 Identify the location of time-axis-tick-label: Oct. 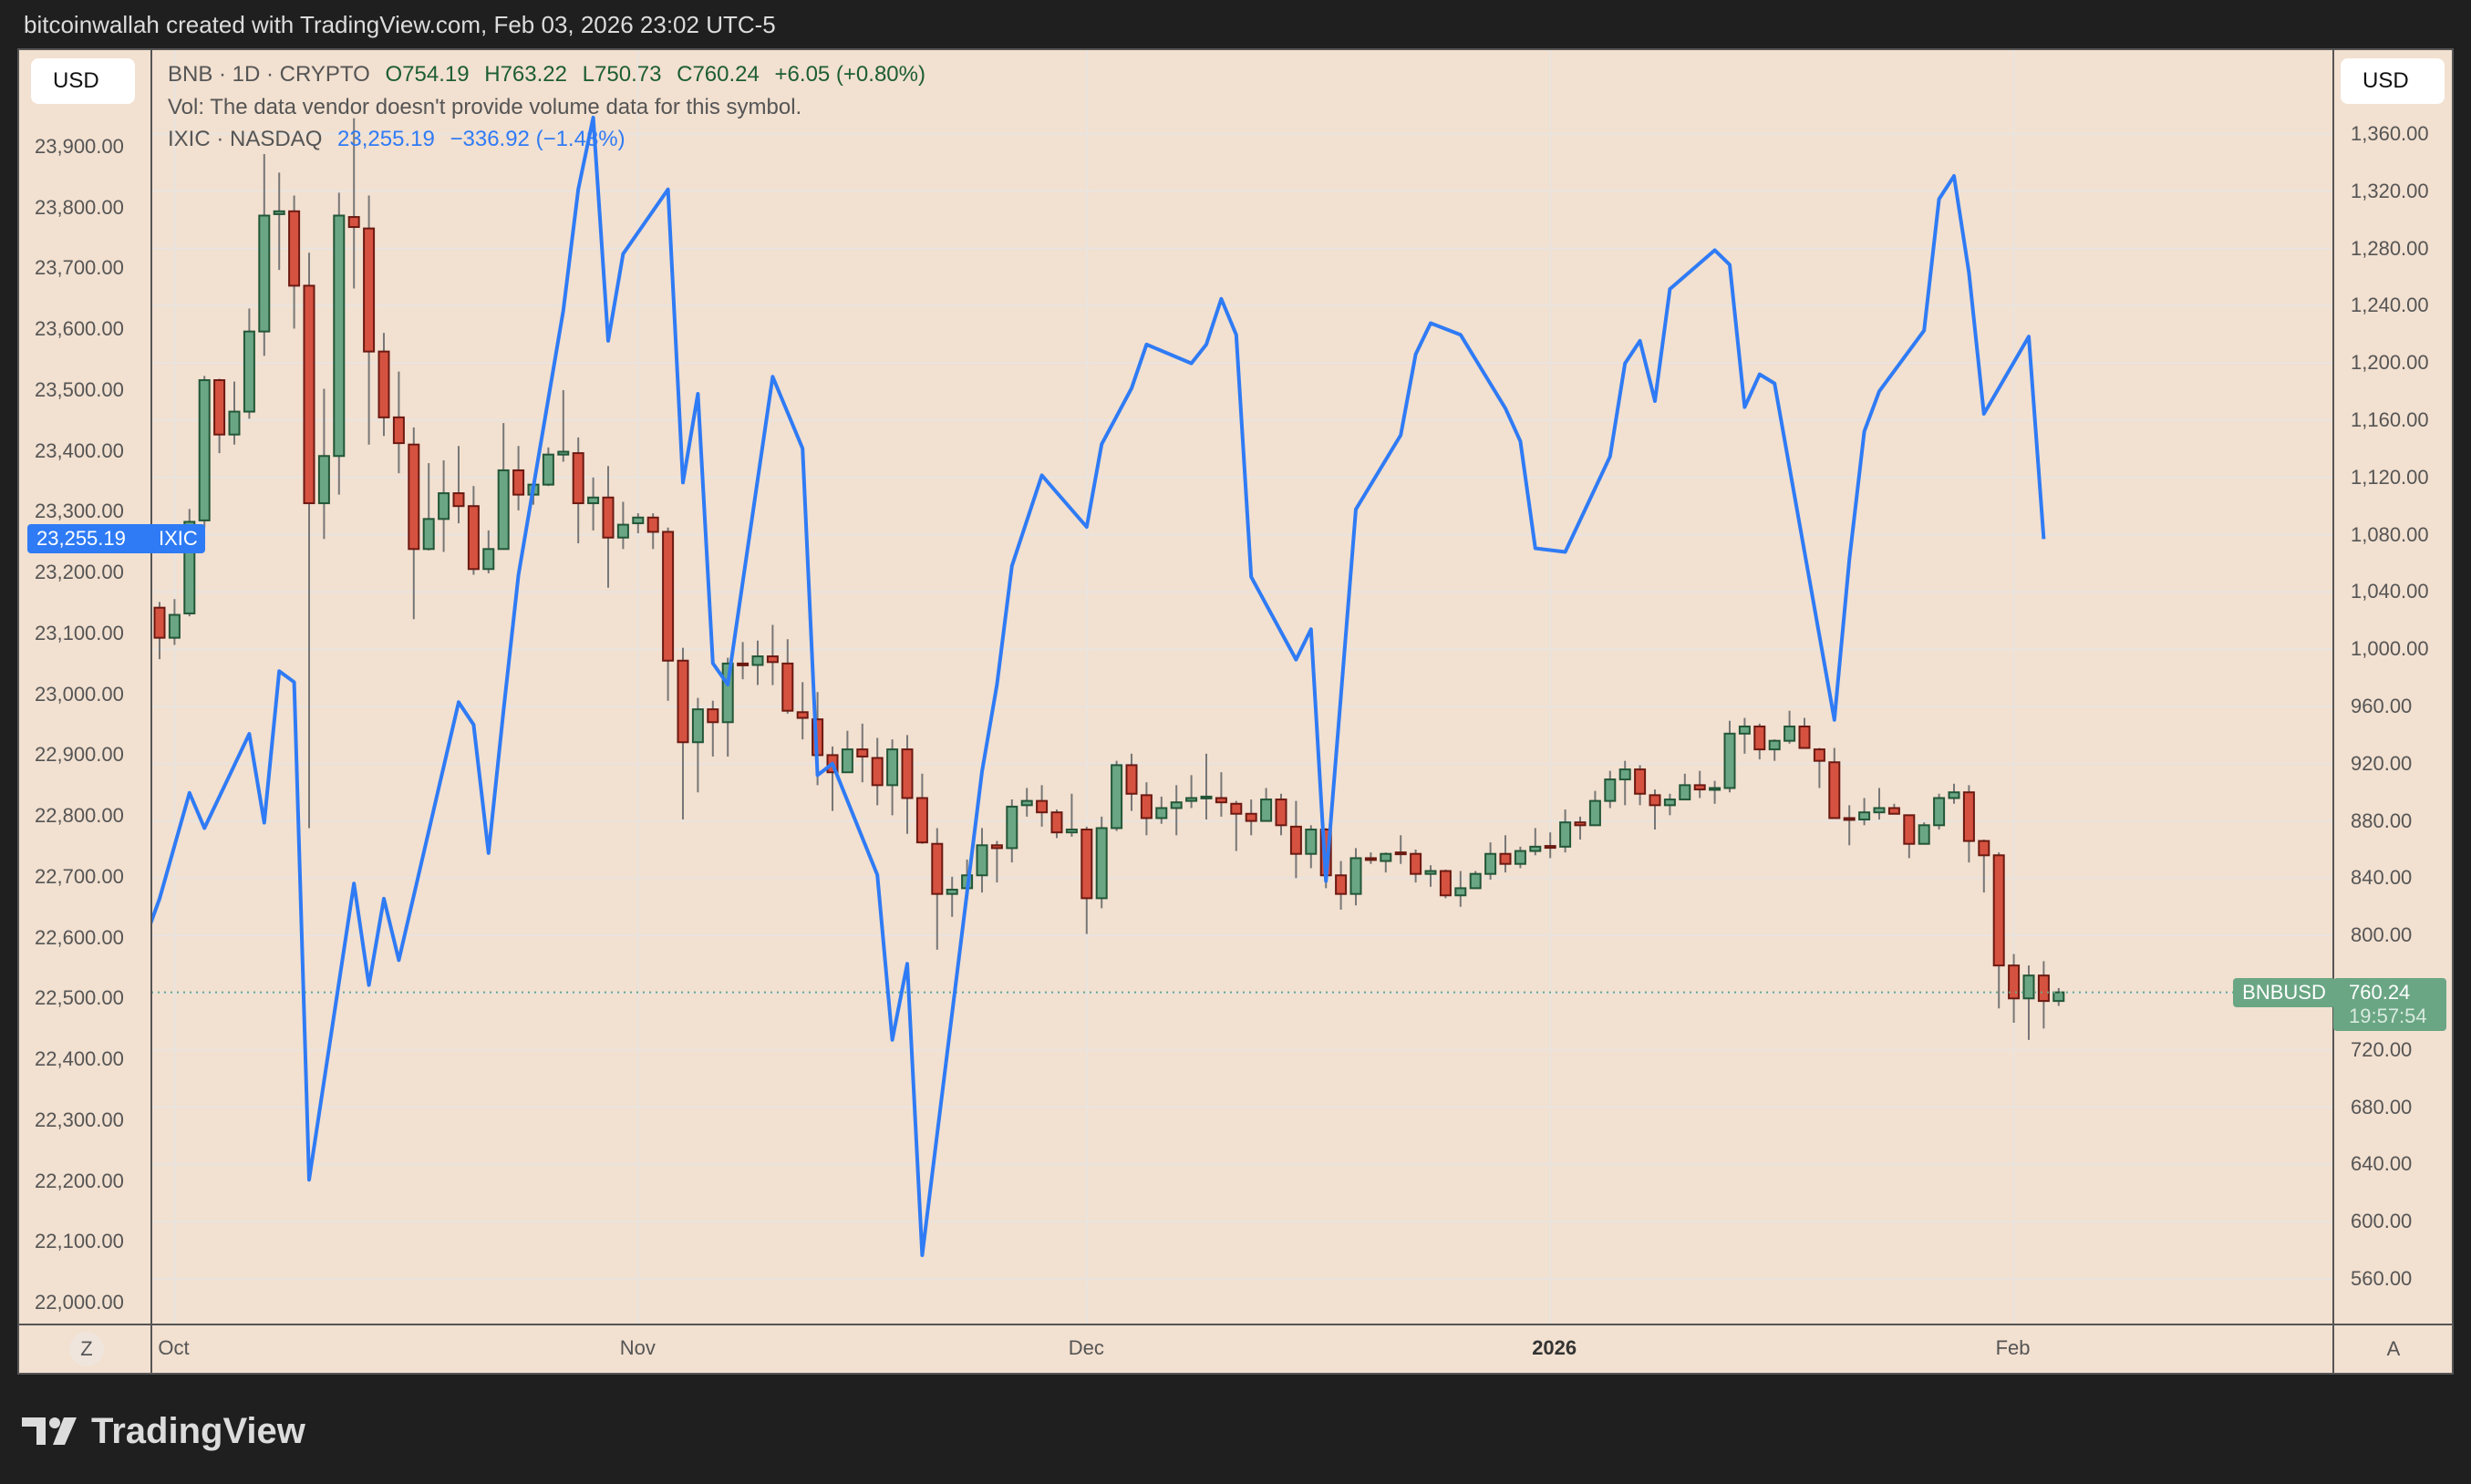
(174, 1347).